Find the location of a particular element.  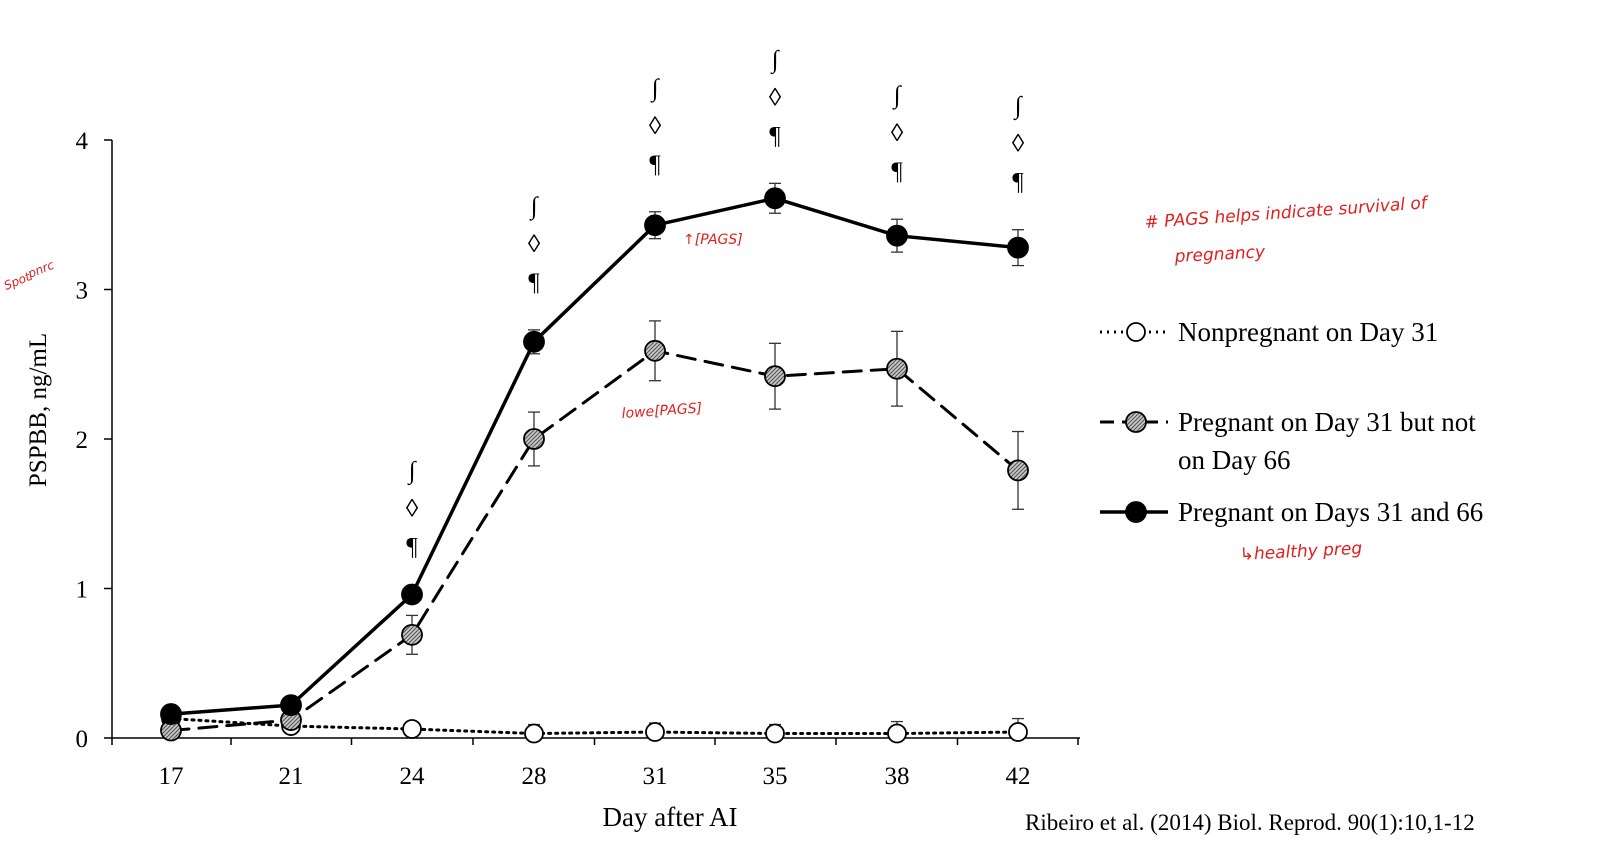

x-tick-label-17: 17 is located at coordinates (171, 776).